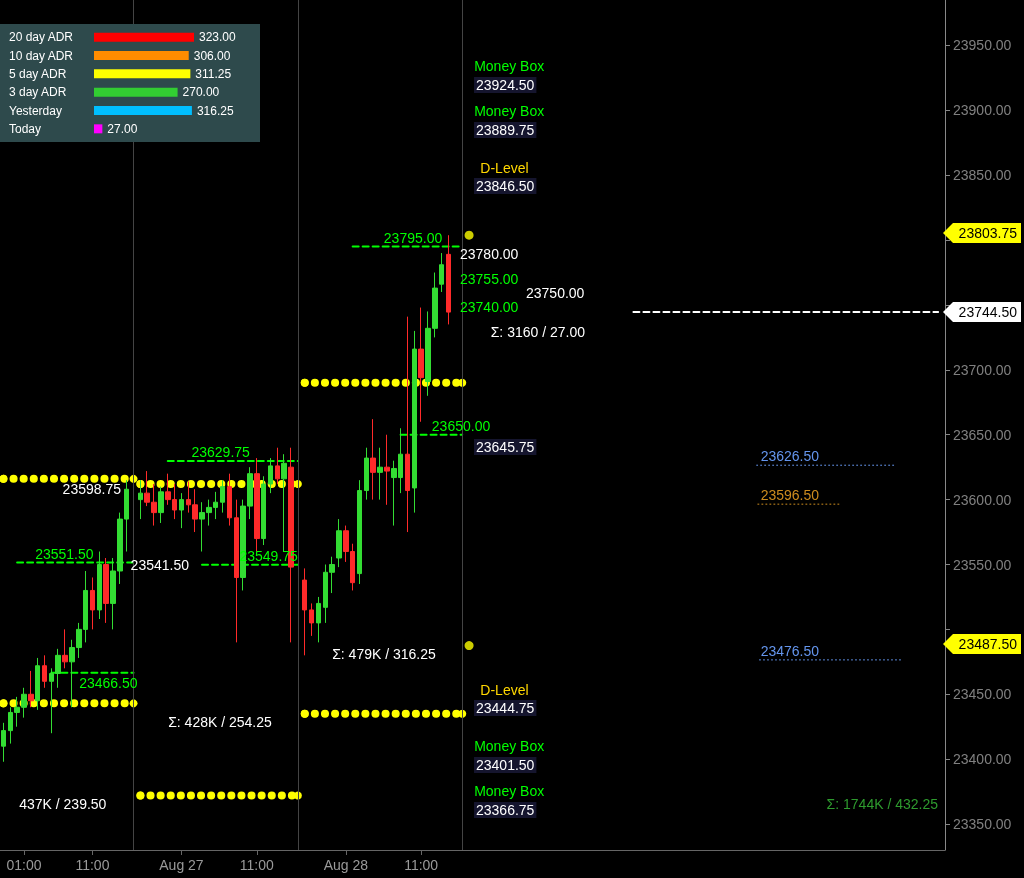  Describe the element at coordinates (201, 92) in the screenshot. I see `data-label: 270.00` at that location.